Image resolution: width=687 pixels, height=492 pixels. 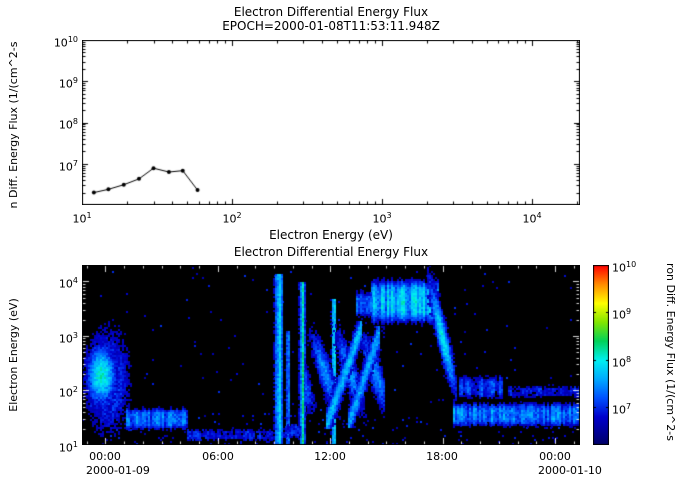 I want to click on top-ytick-1e9: 109, so click(x=57, y=83).